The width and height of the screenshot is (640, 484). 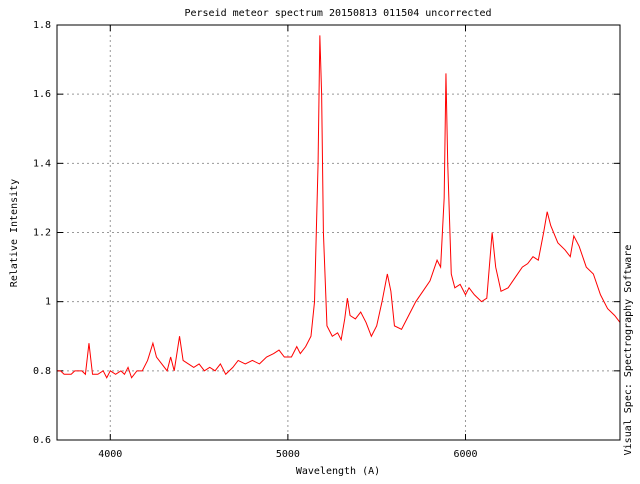 I want to click on y-tick-label: 1.4, so click(x=42, y=163).